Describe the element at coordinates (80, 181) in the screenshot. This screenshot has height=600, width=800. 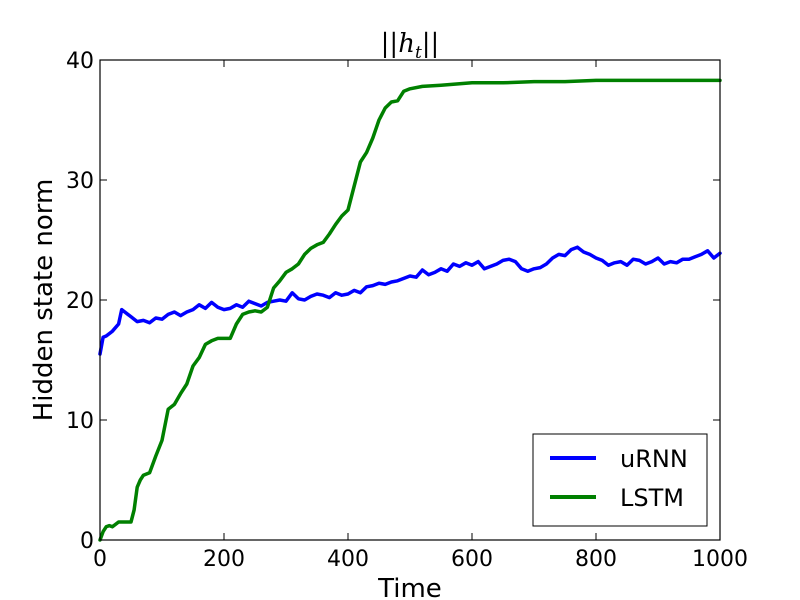
I see `y-tick-label: 30` at that location.